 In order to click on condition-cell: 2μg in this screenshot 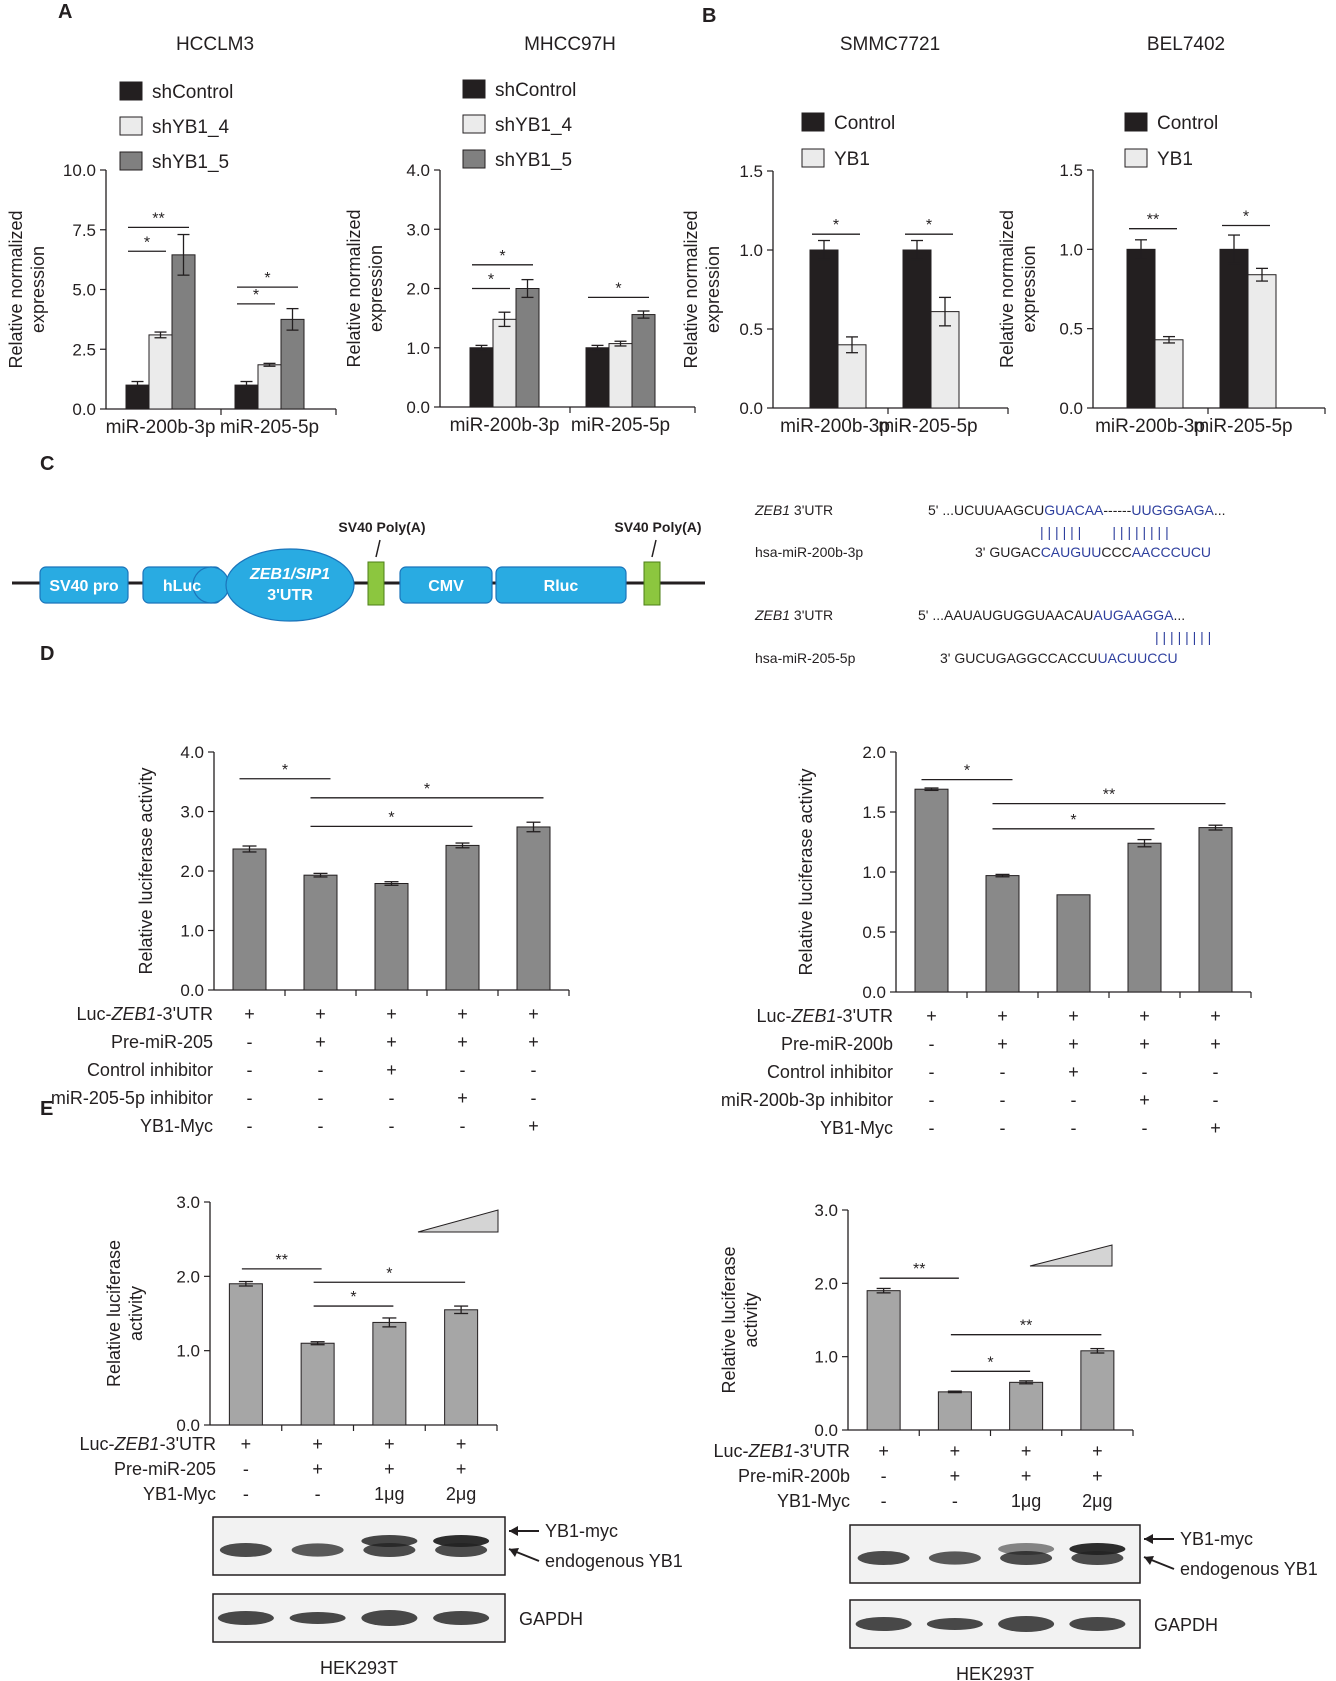, I will do `click(1097, 1501)`.